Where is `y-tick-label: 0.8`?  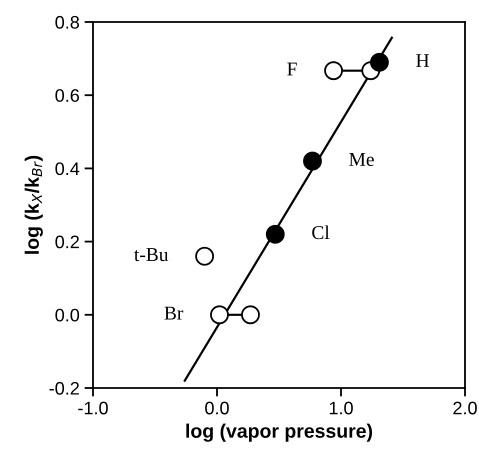
y-tick-label: 0.8 is located at coordinates (67, 22).